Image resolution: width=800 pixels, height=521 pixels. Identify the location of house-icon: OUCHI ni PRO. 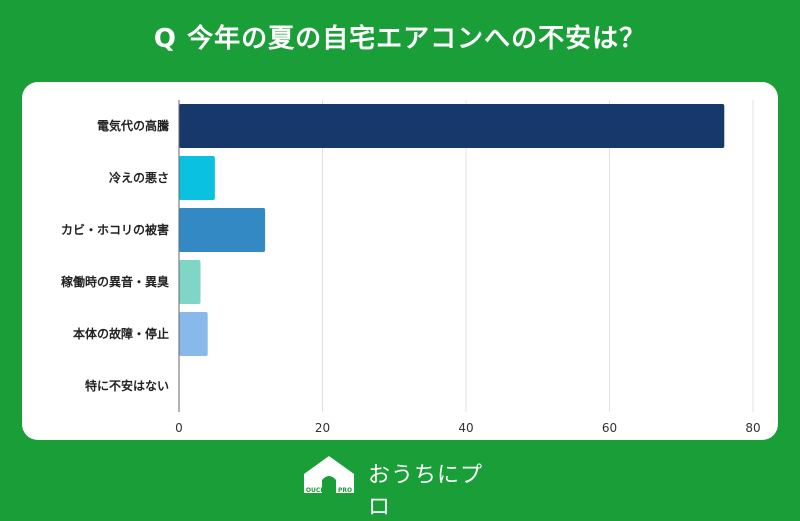
(329, 475).